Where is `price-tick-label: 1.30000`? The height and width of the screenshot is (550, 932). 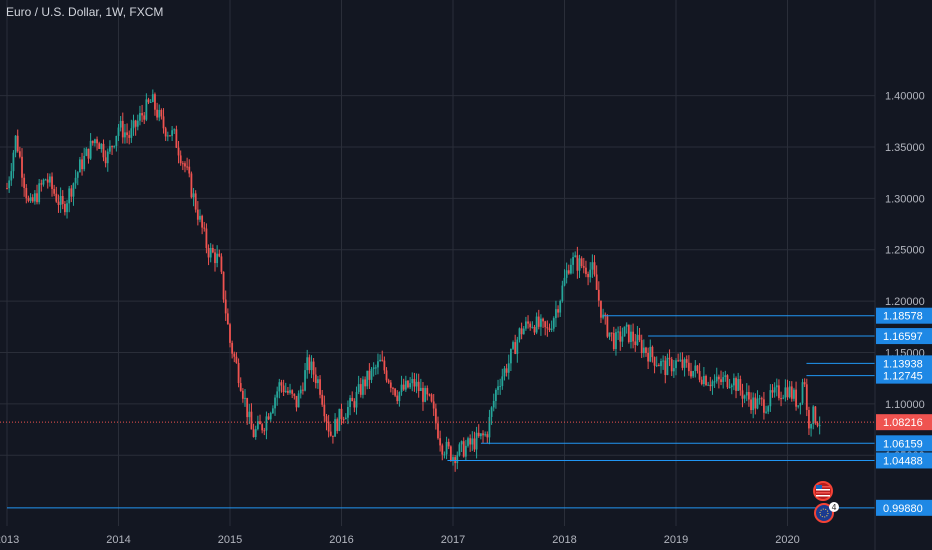 price-tick-label: 1.30000 is located at coordinates (905, 199).